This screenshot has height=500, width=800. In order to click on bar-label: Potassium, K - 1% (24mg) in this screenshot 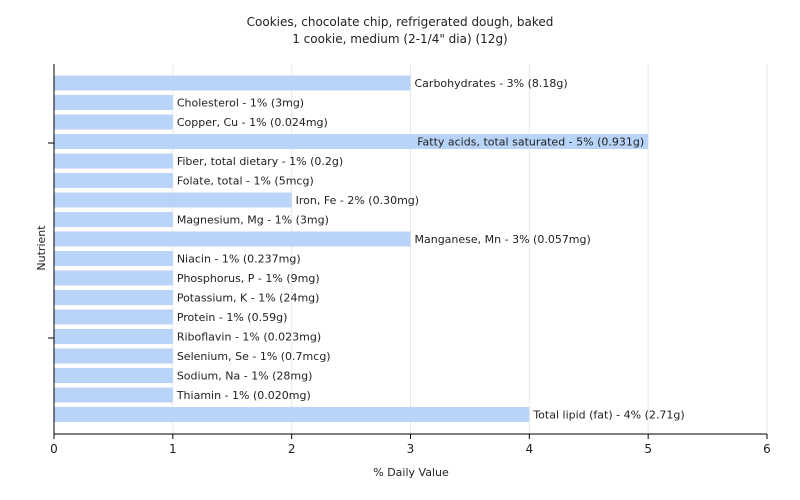, I will do `click(248, 298)`.